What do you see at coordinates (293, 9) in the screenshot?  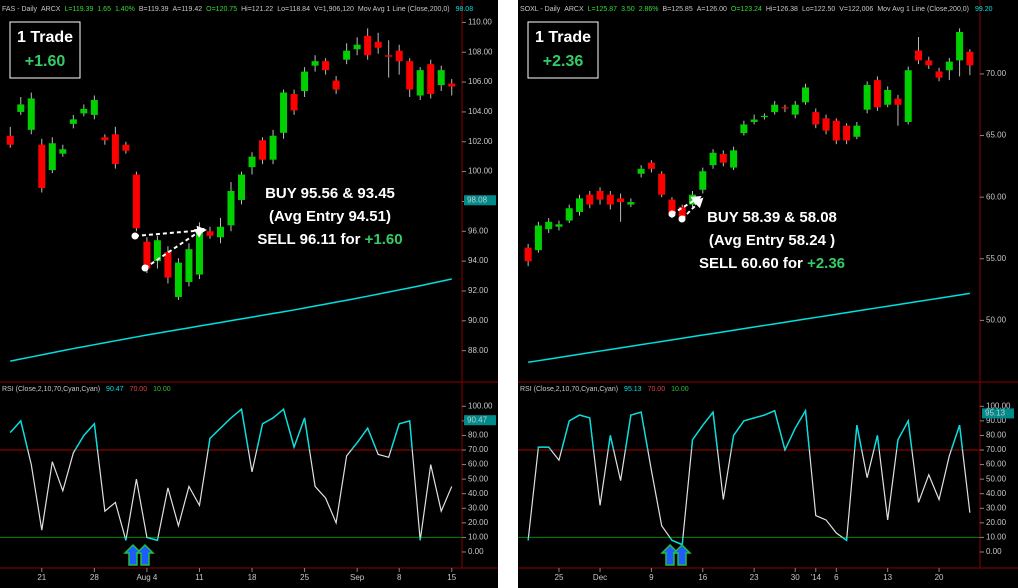 I see `header-item: Lo=118.84` at bounding box center [293, 9].